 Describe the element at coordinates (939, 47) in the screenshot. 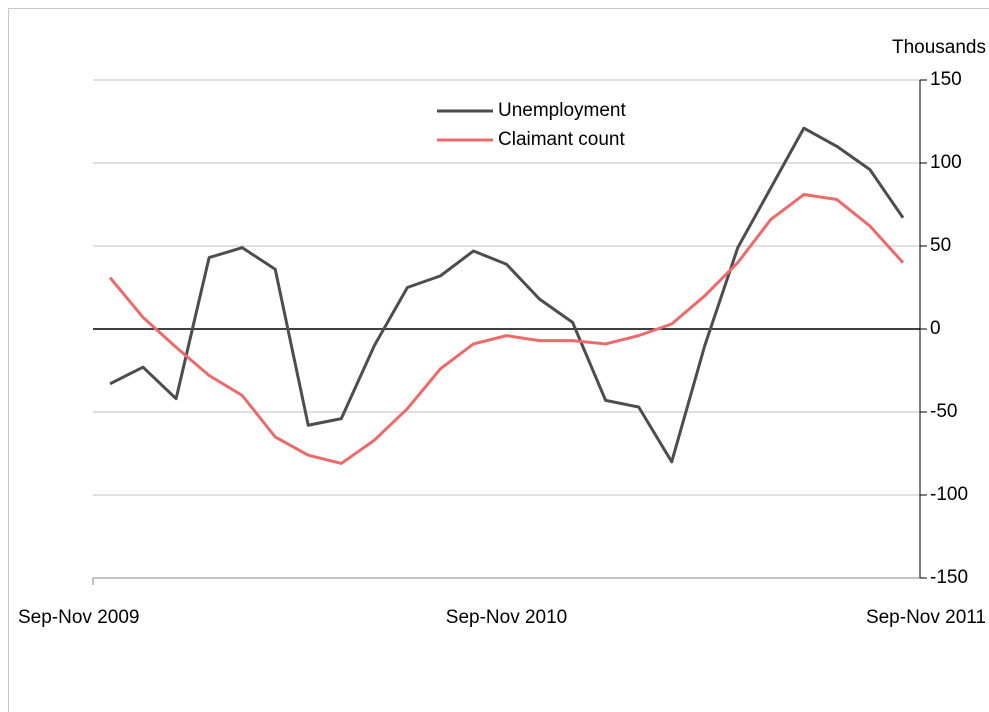

I see `y-axis-label: Thousands` at that location.